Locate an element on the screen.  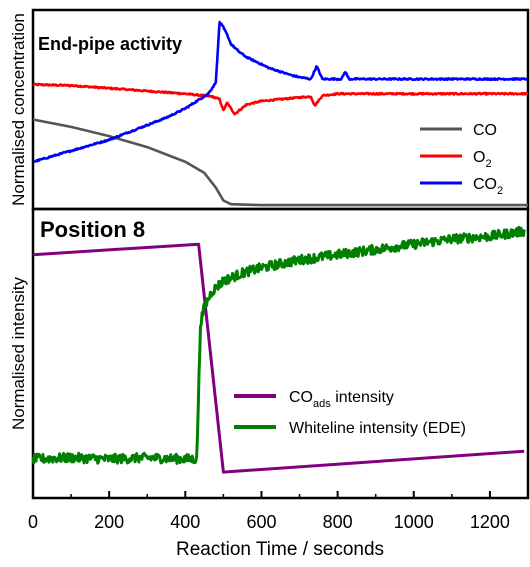
top-panel-title: End-pipe activity is located at coordinates (110, 44).